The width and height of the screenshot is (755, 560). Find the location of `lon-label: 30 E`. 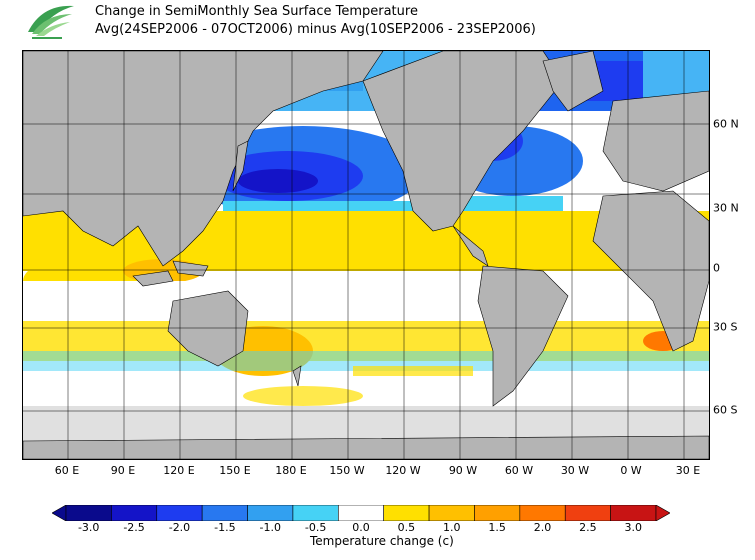

lon-label: 30 E is located at coordinates (688, 470).